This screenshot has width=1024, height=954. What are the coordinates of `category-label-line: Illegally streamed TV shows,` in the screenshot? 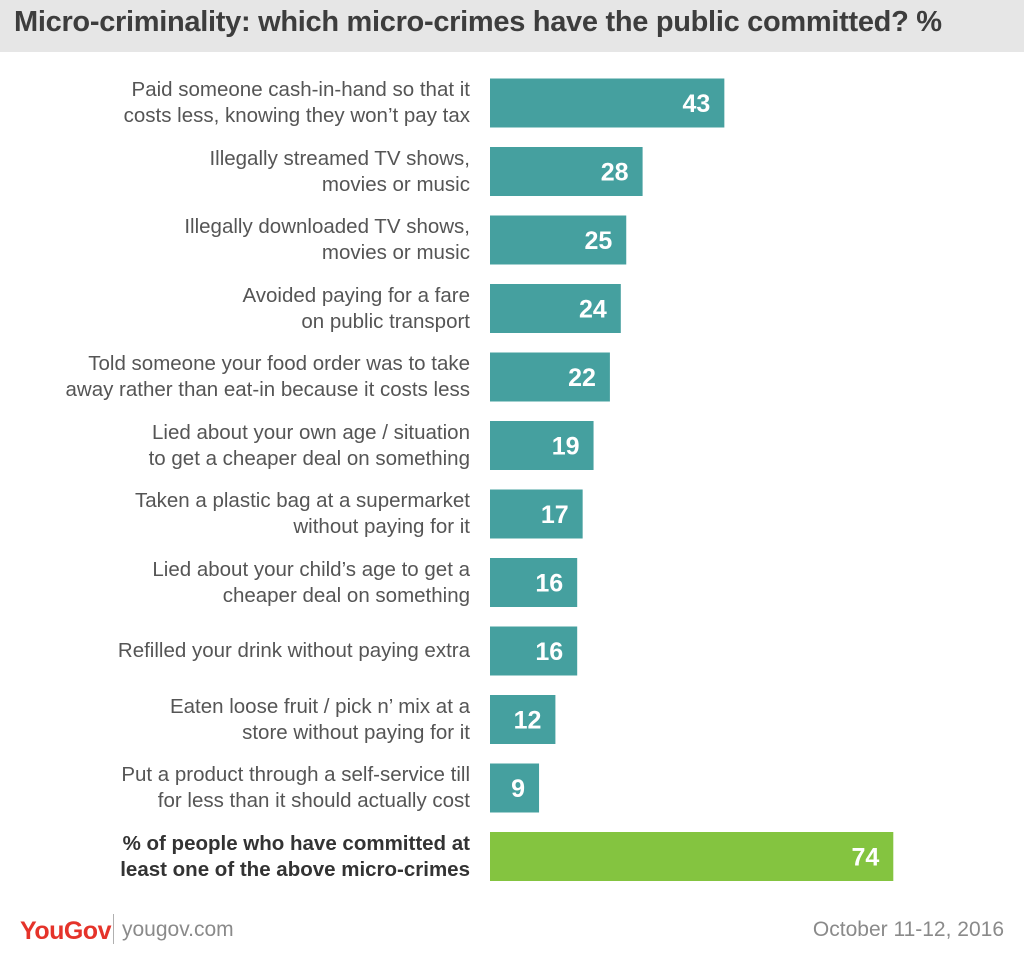 It's located at (339, 158).